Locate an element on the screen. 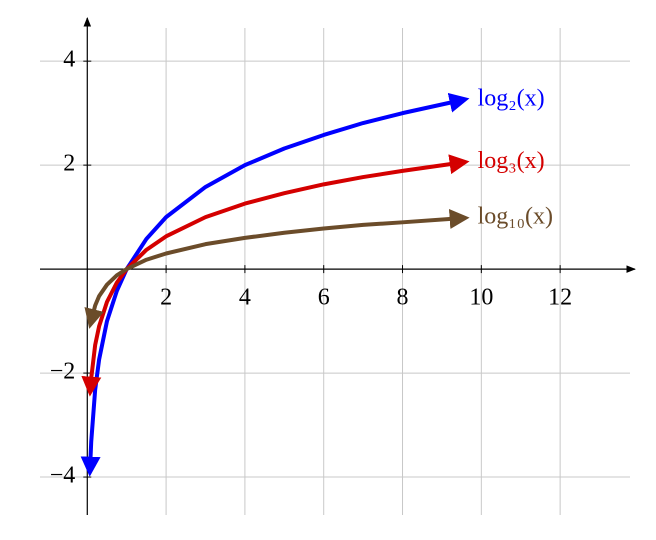 The height and width of the screenshot is (540, 656). x-tick-label: 10 is located at coordinates (481, 298).